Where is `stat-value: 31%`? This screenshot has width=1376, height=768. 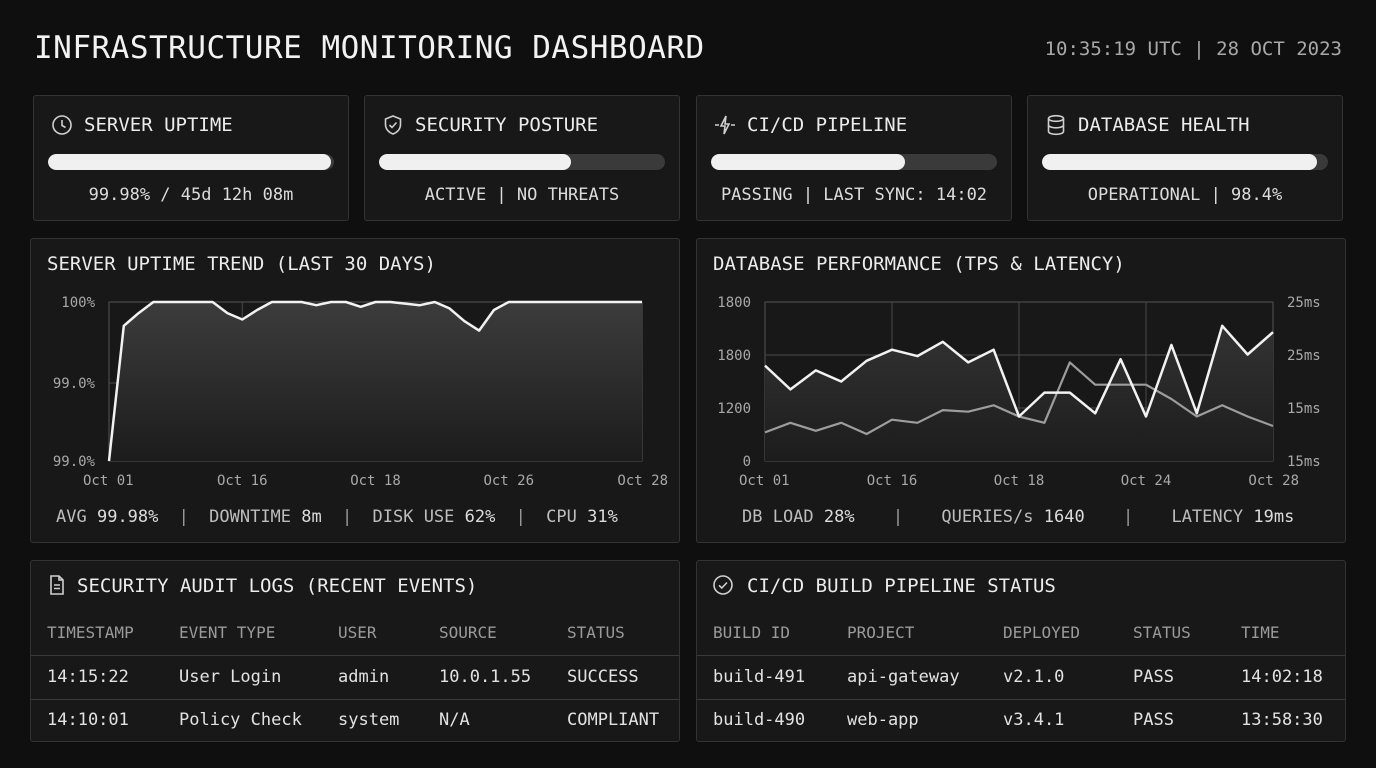
stat-value: 31% is located at coordinates (602, 517).